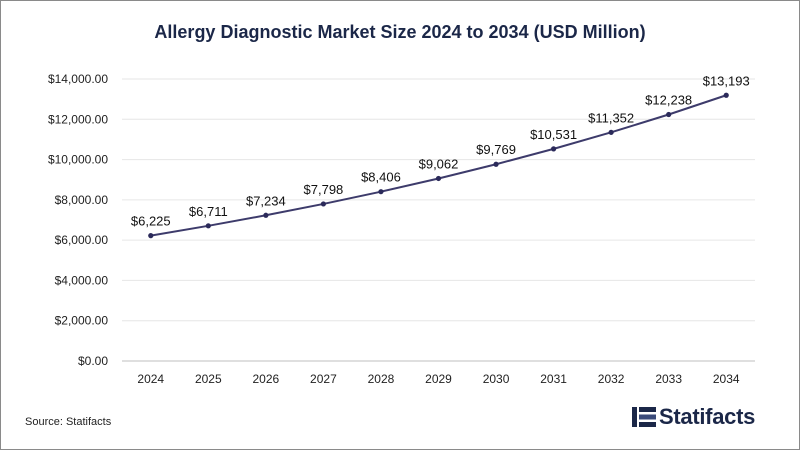 This screenshot has height=450, width=800. Describe the element at coordinates (208, 211) in the screenshot. I see `data-label: $6,711` at that location.